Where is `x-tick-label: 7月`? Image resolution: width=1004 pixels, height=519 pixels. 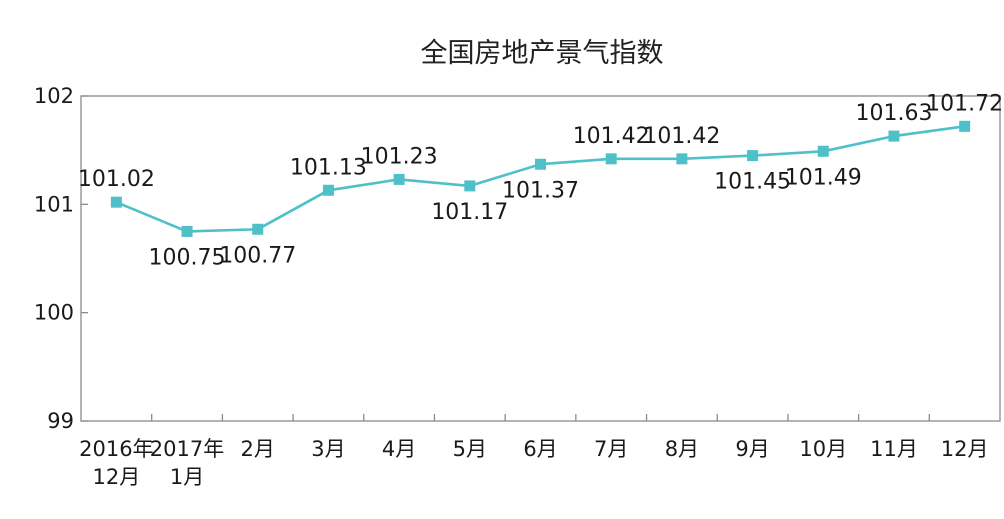
x-tick-label: 7月 is located at coordinates (611, 449).